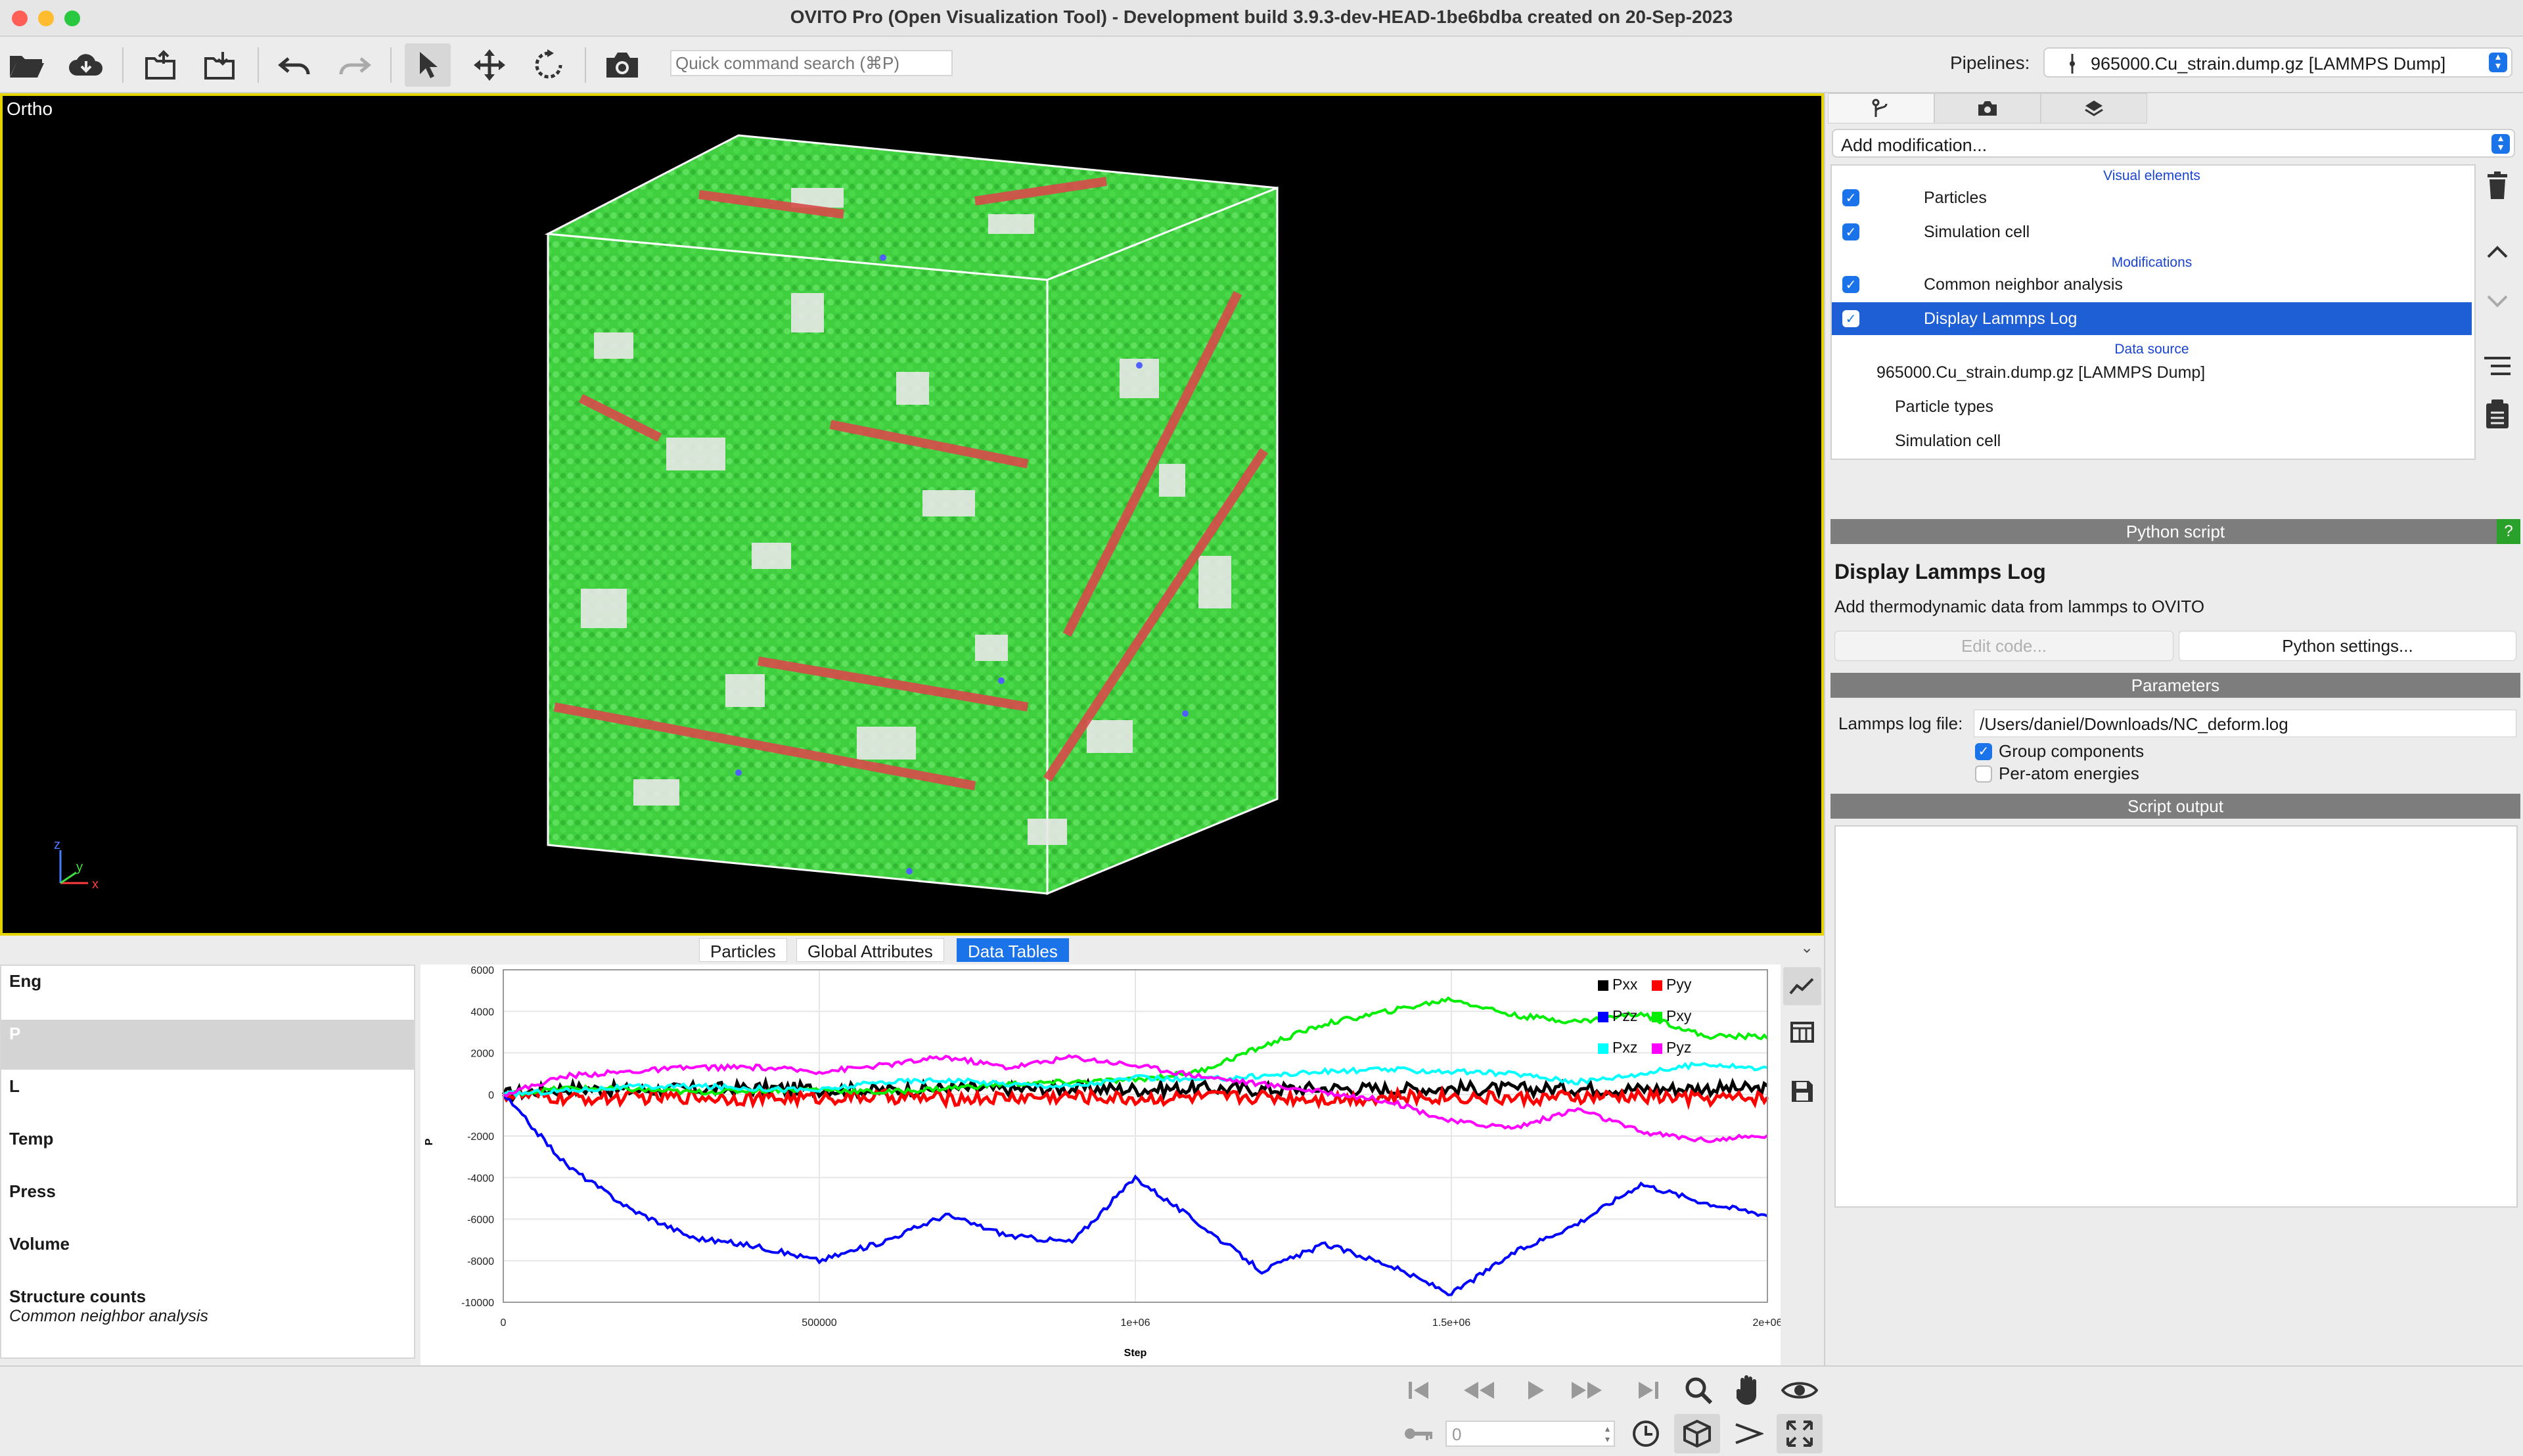  Describe the element at coordinates (622, 65) in the screenshot. I see `render-button` at that location.